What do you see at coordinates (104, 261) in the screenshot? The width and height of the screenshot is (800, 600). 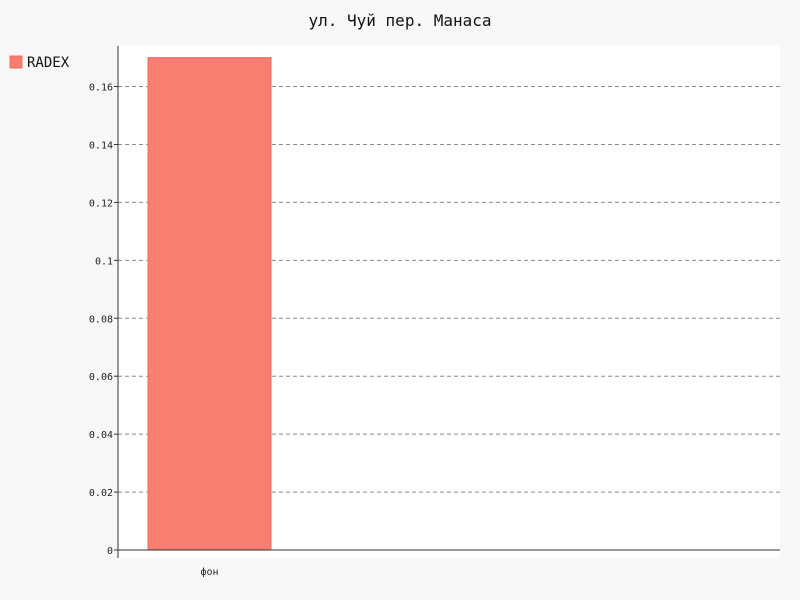 I see `y-tick-label: 0.1` at bounding box center [104, 261].